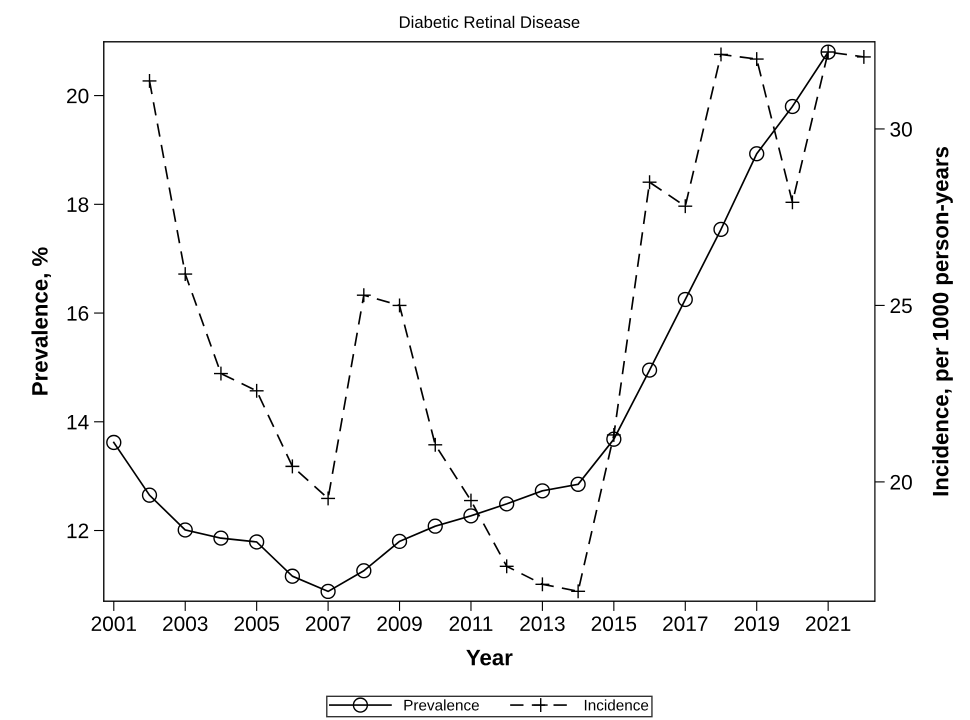  I want to click on x-tick-label: 2019, so click(756, 624).